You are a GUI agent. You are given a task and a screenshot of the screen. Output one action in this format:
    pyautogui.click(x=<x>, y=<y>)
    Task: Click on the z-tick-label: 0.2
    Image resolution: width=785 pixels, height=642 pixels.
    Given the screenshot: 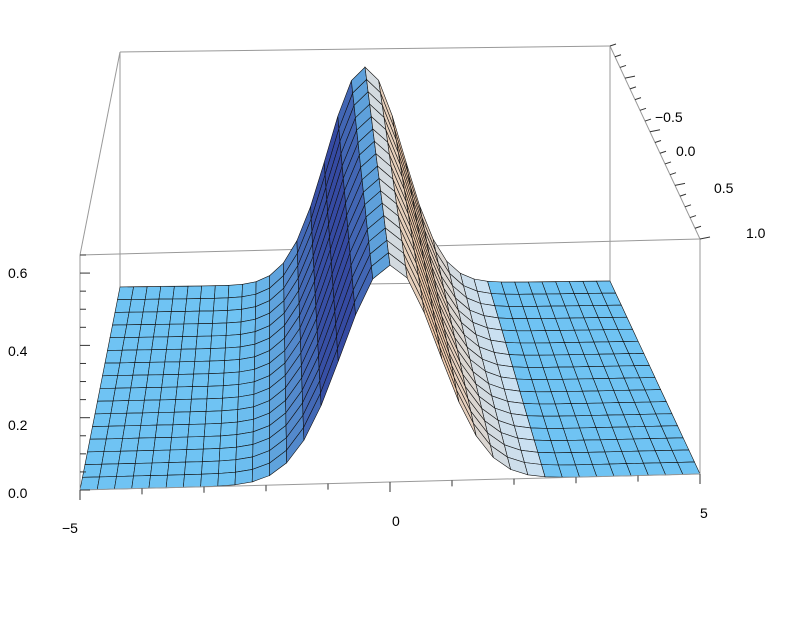 What is the action you would take?
    pyautogui.click(x=18, y=425)
    